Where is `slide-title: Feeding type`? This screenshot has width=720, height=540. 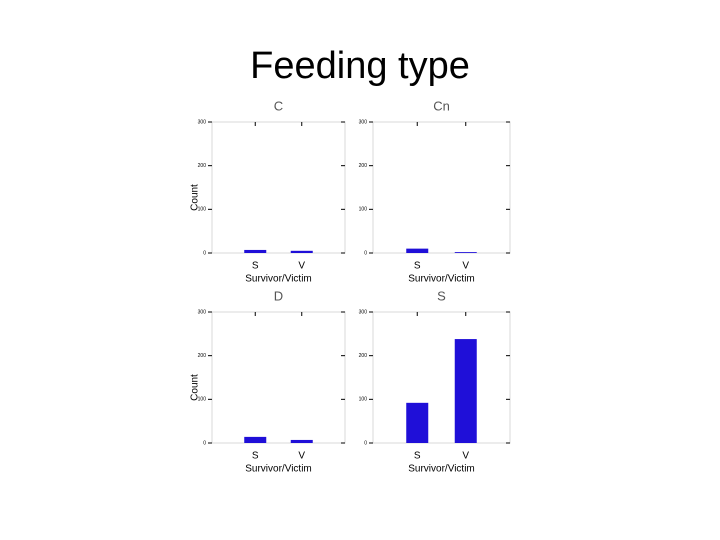
slide-title: Feeding type is located at coordinates (360, 66).